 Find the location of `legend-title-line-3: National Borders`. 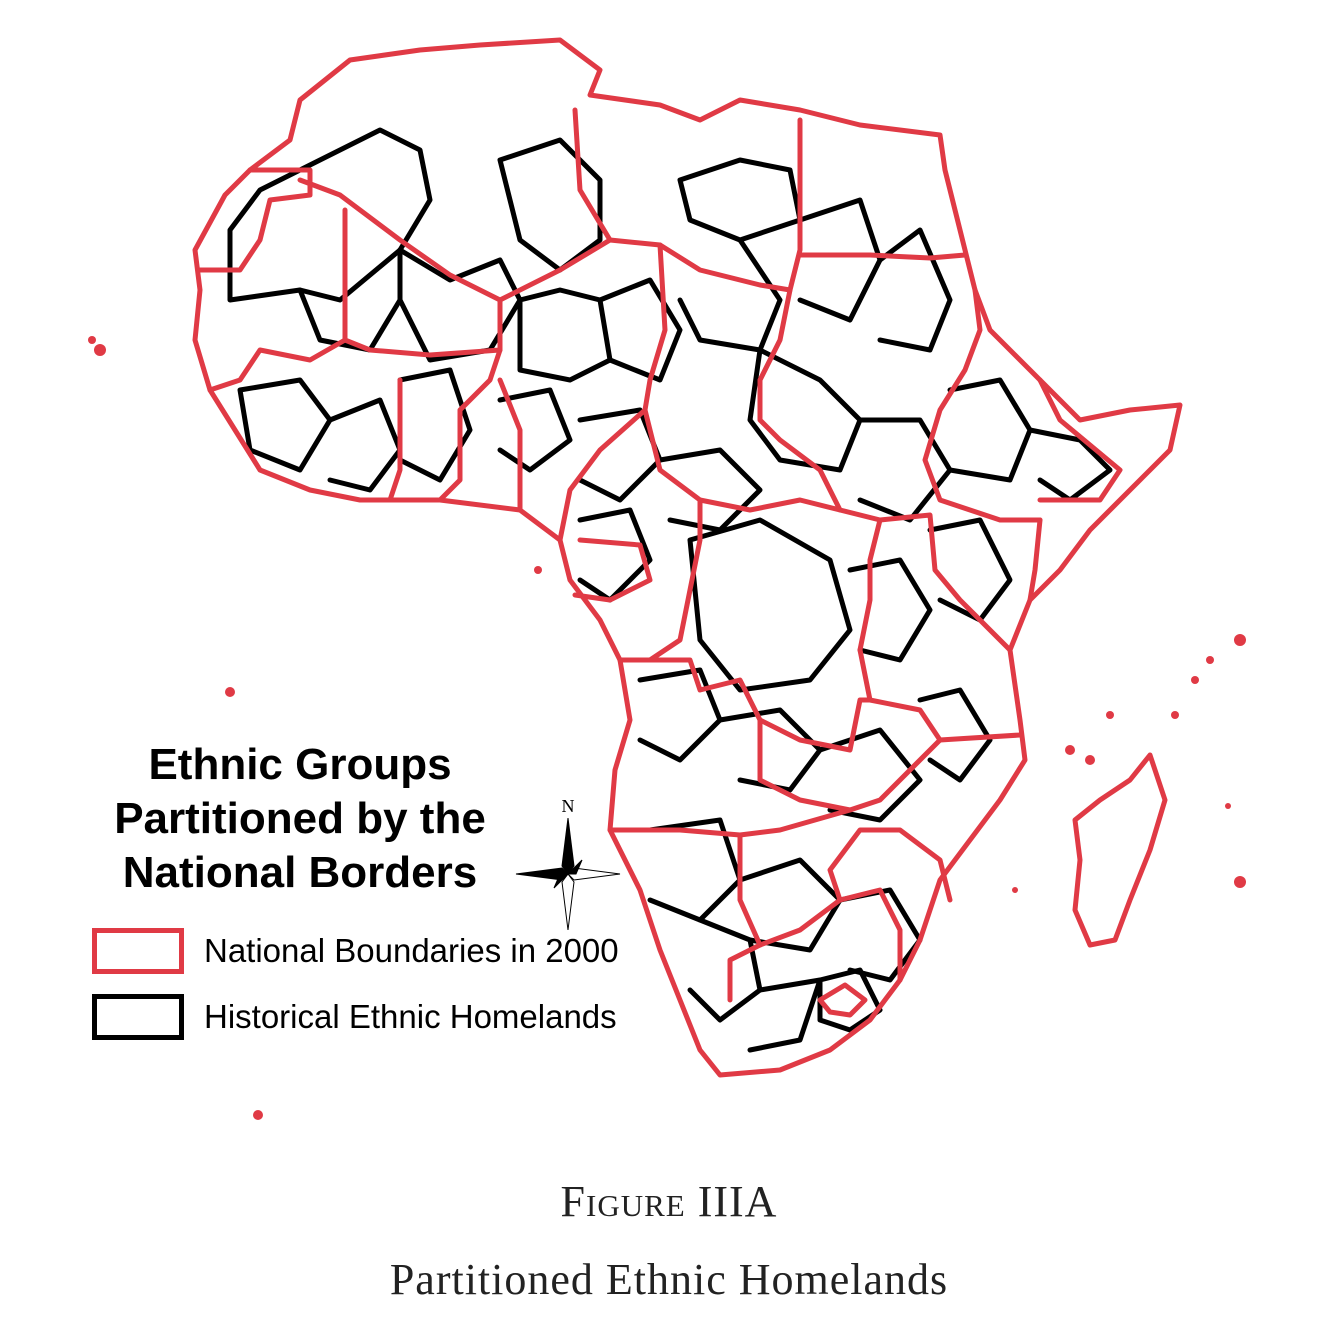

legend-title-line-3: National Borders is located at coordinates (300, 872).